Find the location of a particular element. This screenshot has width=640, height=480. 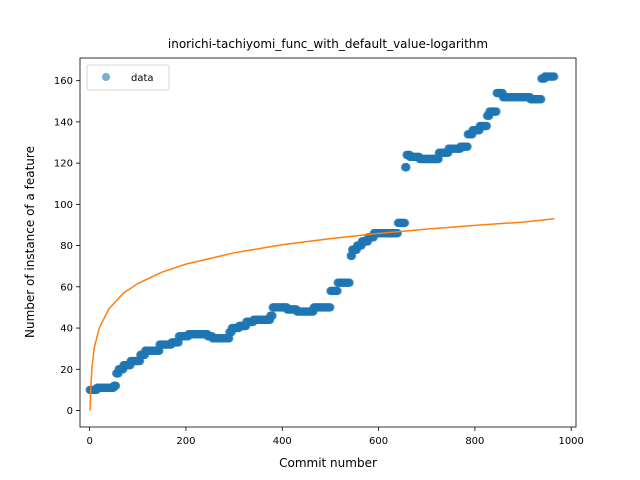

y-tick-label: 20 is located at coordinates (66, 370).